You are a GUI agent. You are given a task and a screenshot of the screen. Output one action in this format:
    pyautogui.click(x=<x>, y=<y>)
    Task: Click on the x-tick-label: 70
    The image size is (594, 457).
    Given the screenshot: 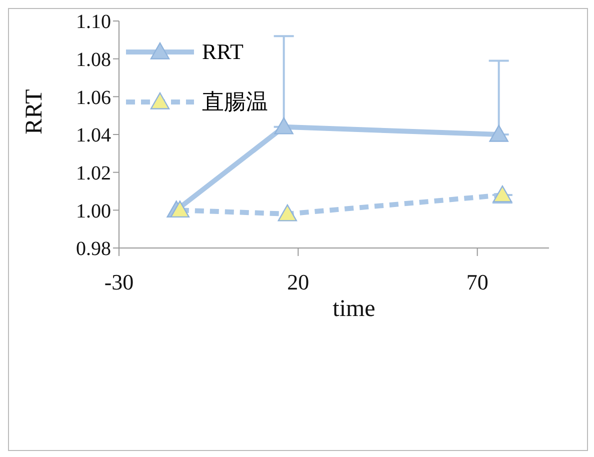 What is the action you would take?
    pyautogui.click(x=477, y=282)
    